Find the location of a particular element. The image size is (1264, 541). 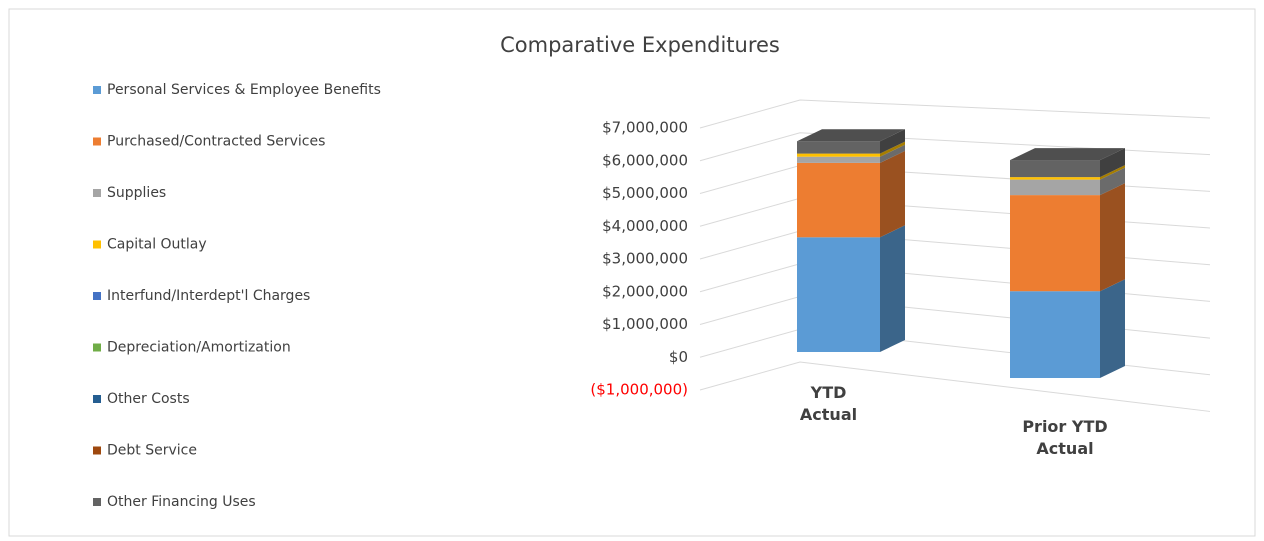

legend-label: Other Financing Uses is located at coordinates (181, 502).